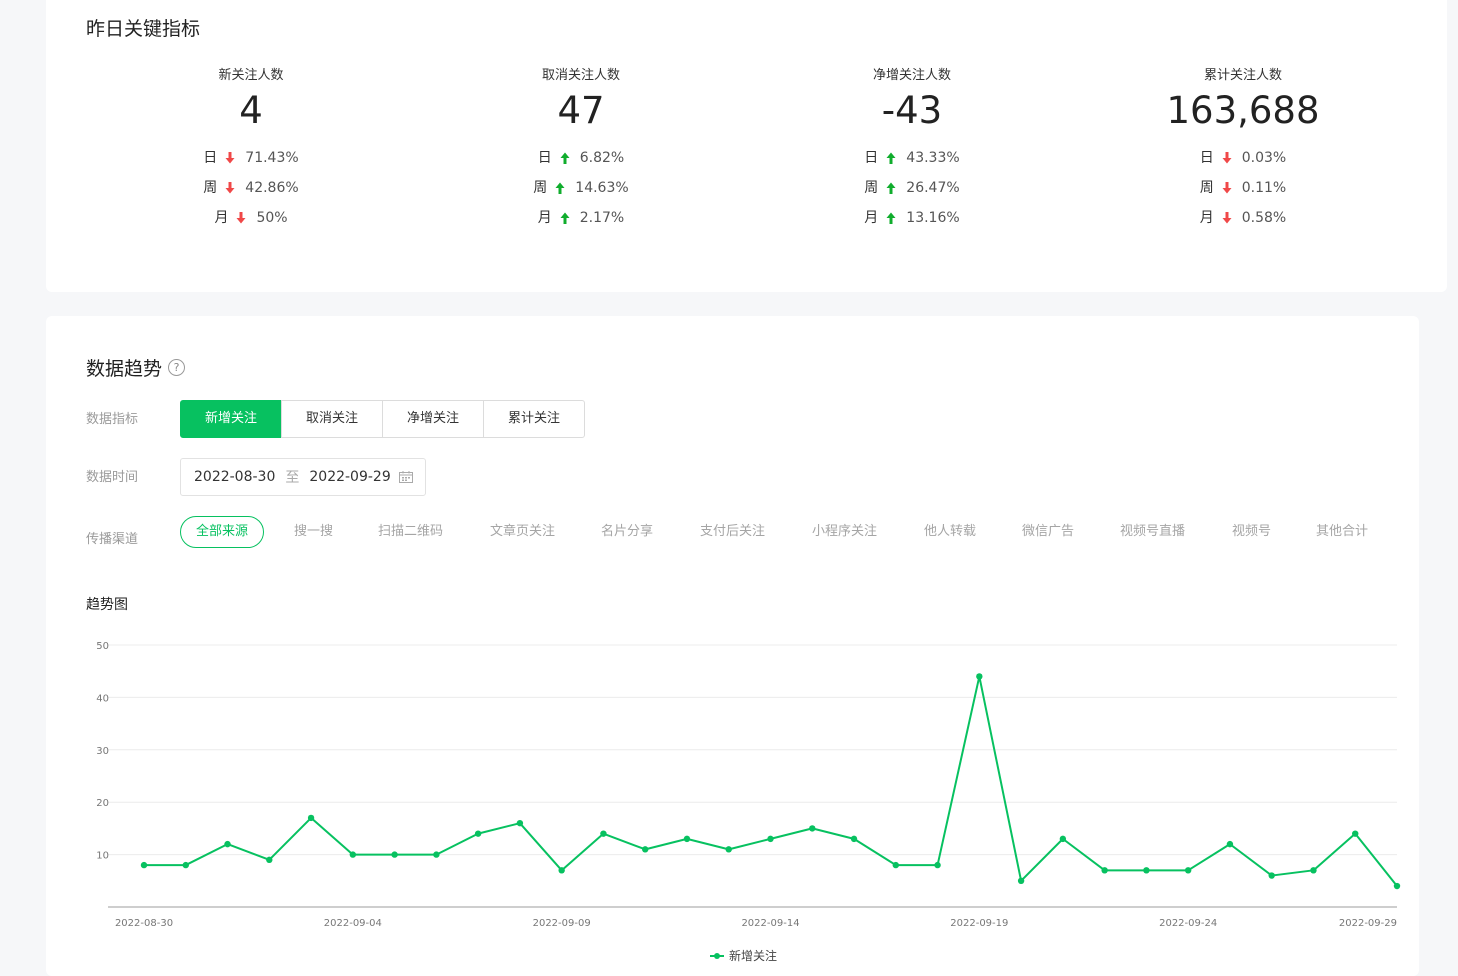  I want to click on compare-row: 周 0.11%, so click(1243, 188).